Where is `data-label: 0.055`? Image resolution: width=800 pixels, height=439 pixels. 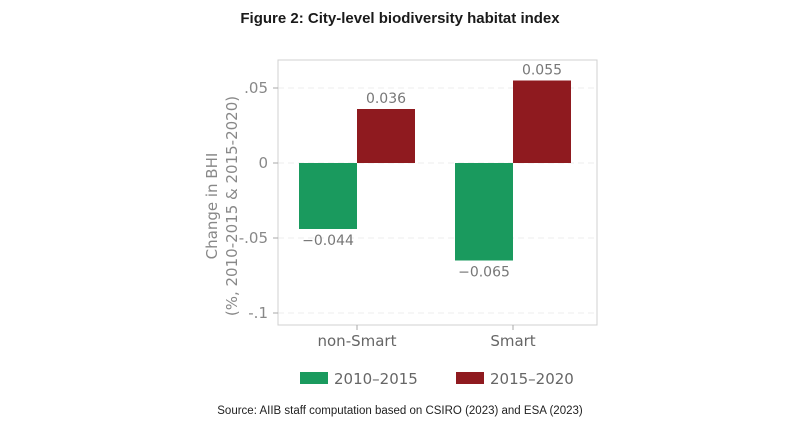
data-label: 0.055 is located at coordinates (542, 71).